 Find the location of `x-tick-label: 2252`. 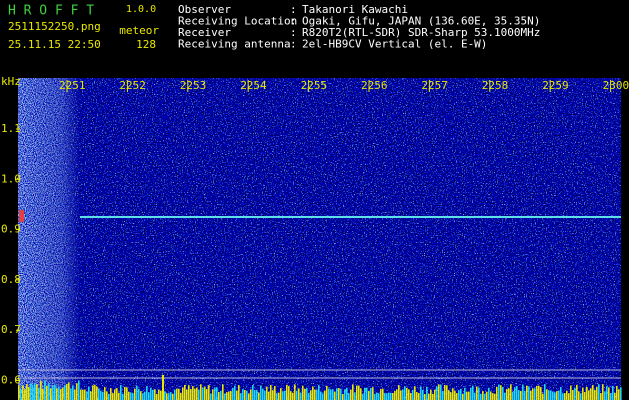

x-tick-label: 2252 is located at coordinates (132, 85).